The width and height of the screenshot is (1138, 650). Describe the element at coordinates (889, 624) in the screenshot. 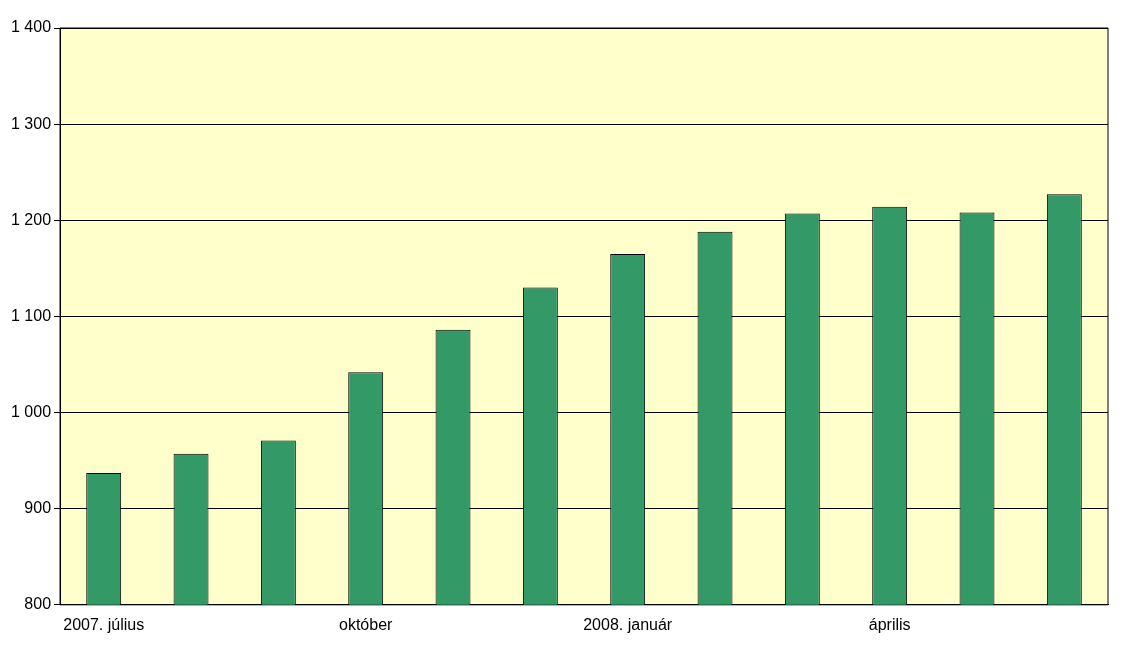

I see `x-tick-label: április` at that location.